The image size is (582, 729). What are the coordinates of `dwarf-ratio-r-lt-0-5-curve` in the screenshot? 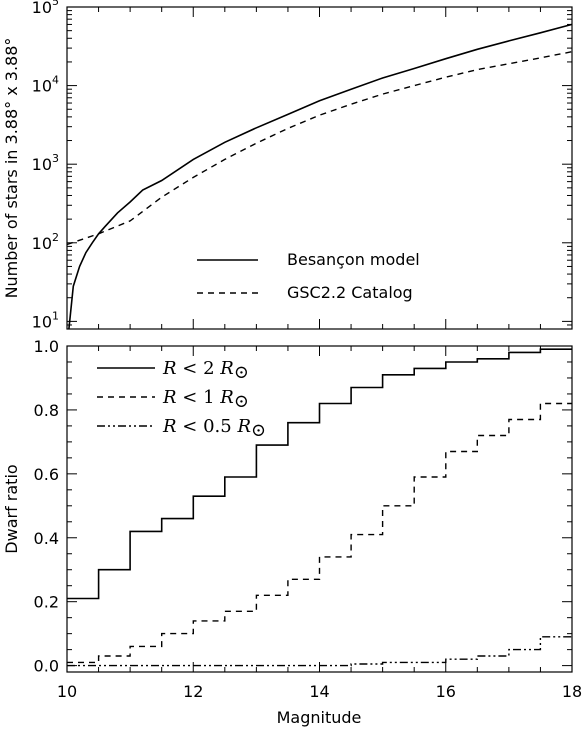 It's located at (319, 651).